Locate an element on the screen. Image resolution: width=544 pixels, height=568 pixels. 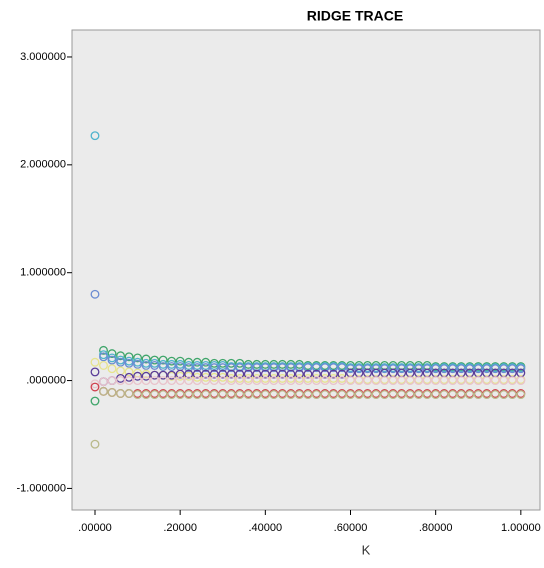
x-tick-label: .40000 is located at coordinates (266, 528).